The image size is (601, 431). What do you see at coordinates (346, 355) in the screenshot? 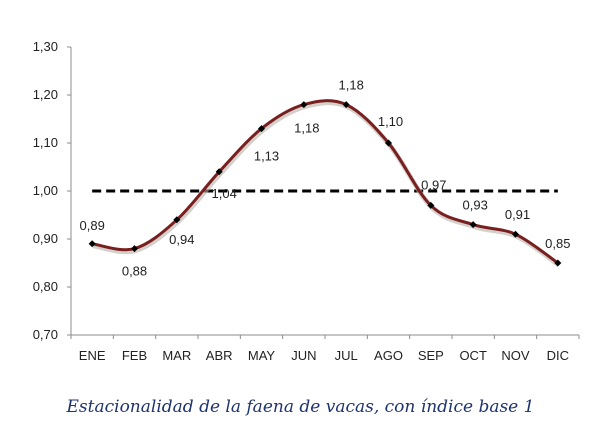
I see `x-tick-label: JUL` at bounding box center [346, 355].